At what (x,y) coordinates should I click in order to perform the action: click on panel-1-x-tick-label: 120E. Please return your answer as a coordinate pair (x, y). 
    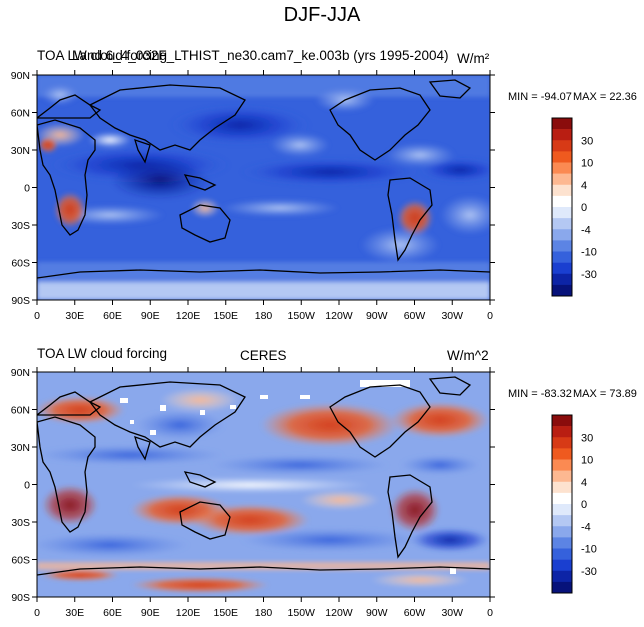
    Looking at the image, I should click on (188, 316).